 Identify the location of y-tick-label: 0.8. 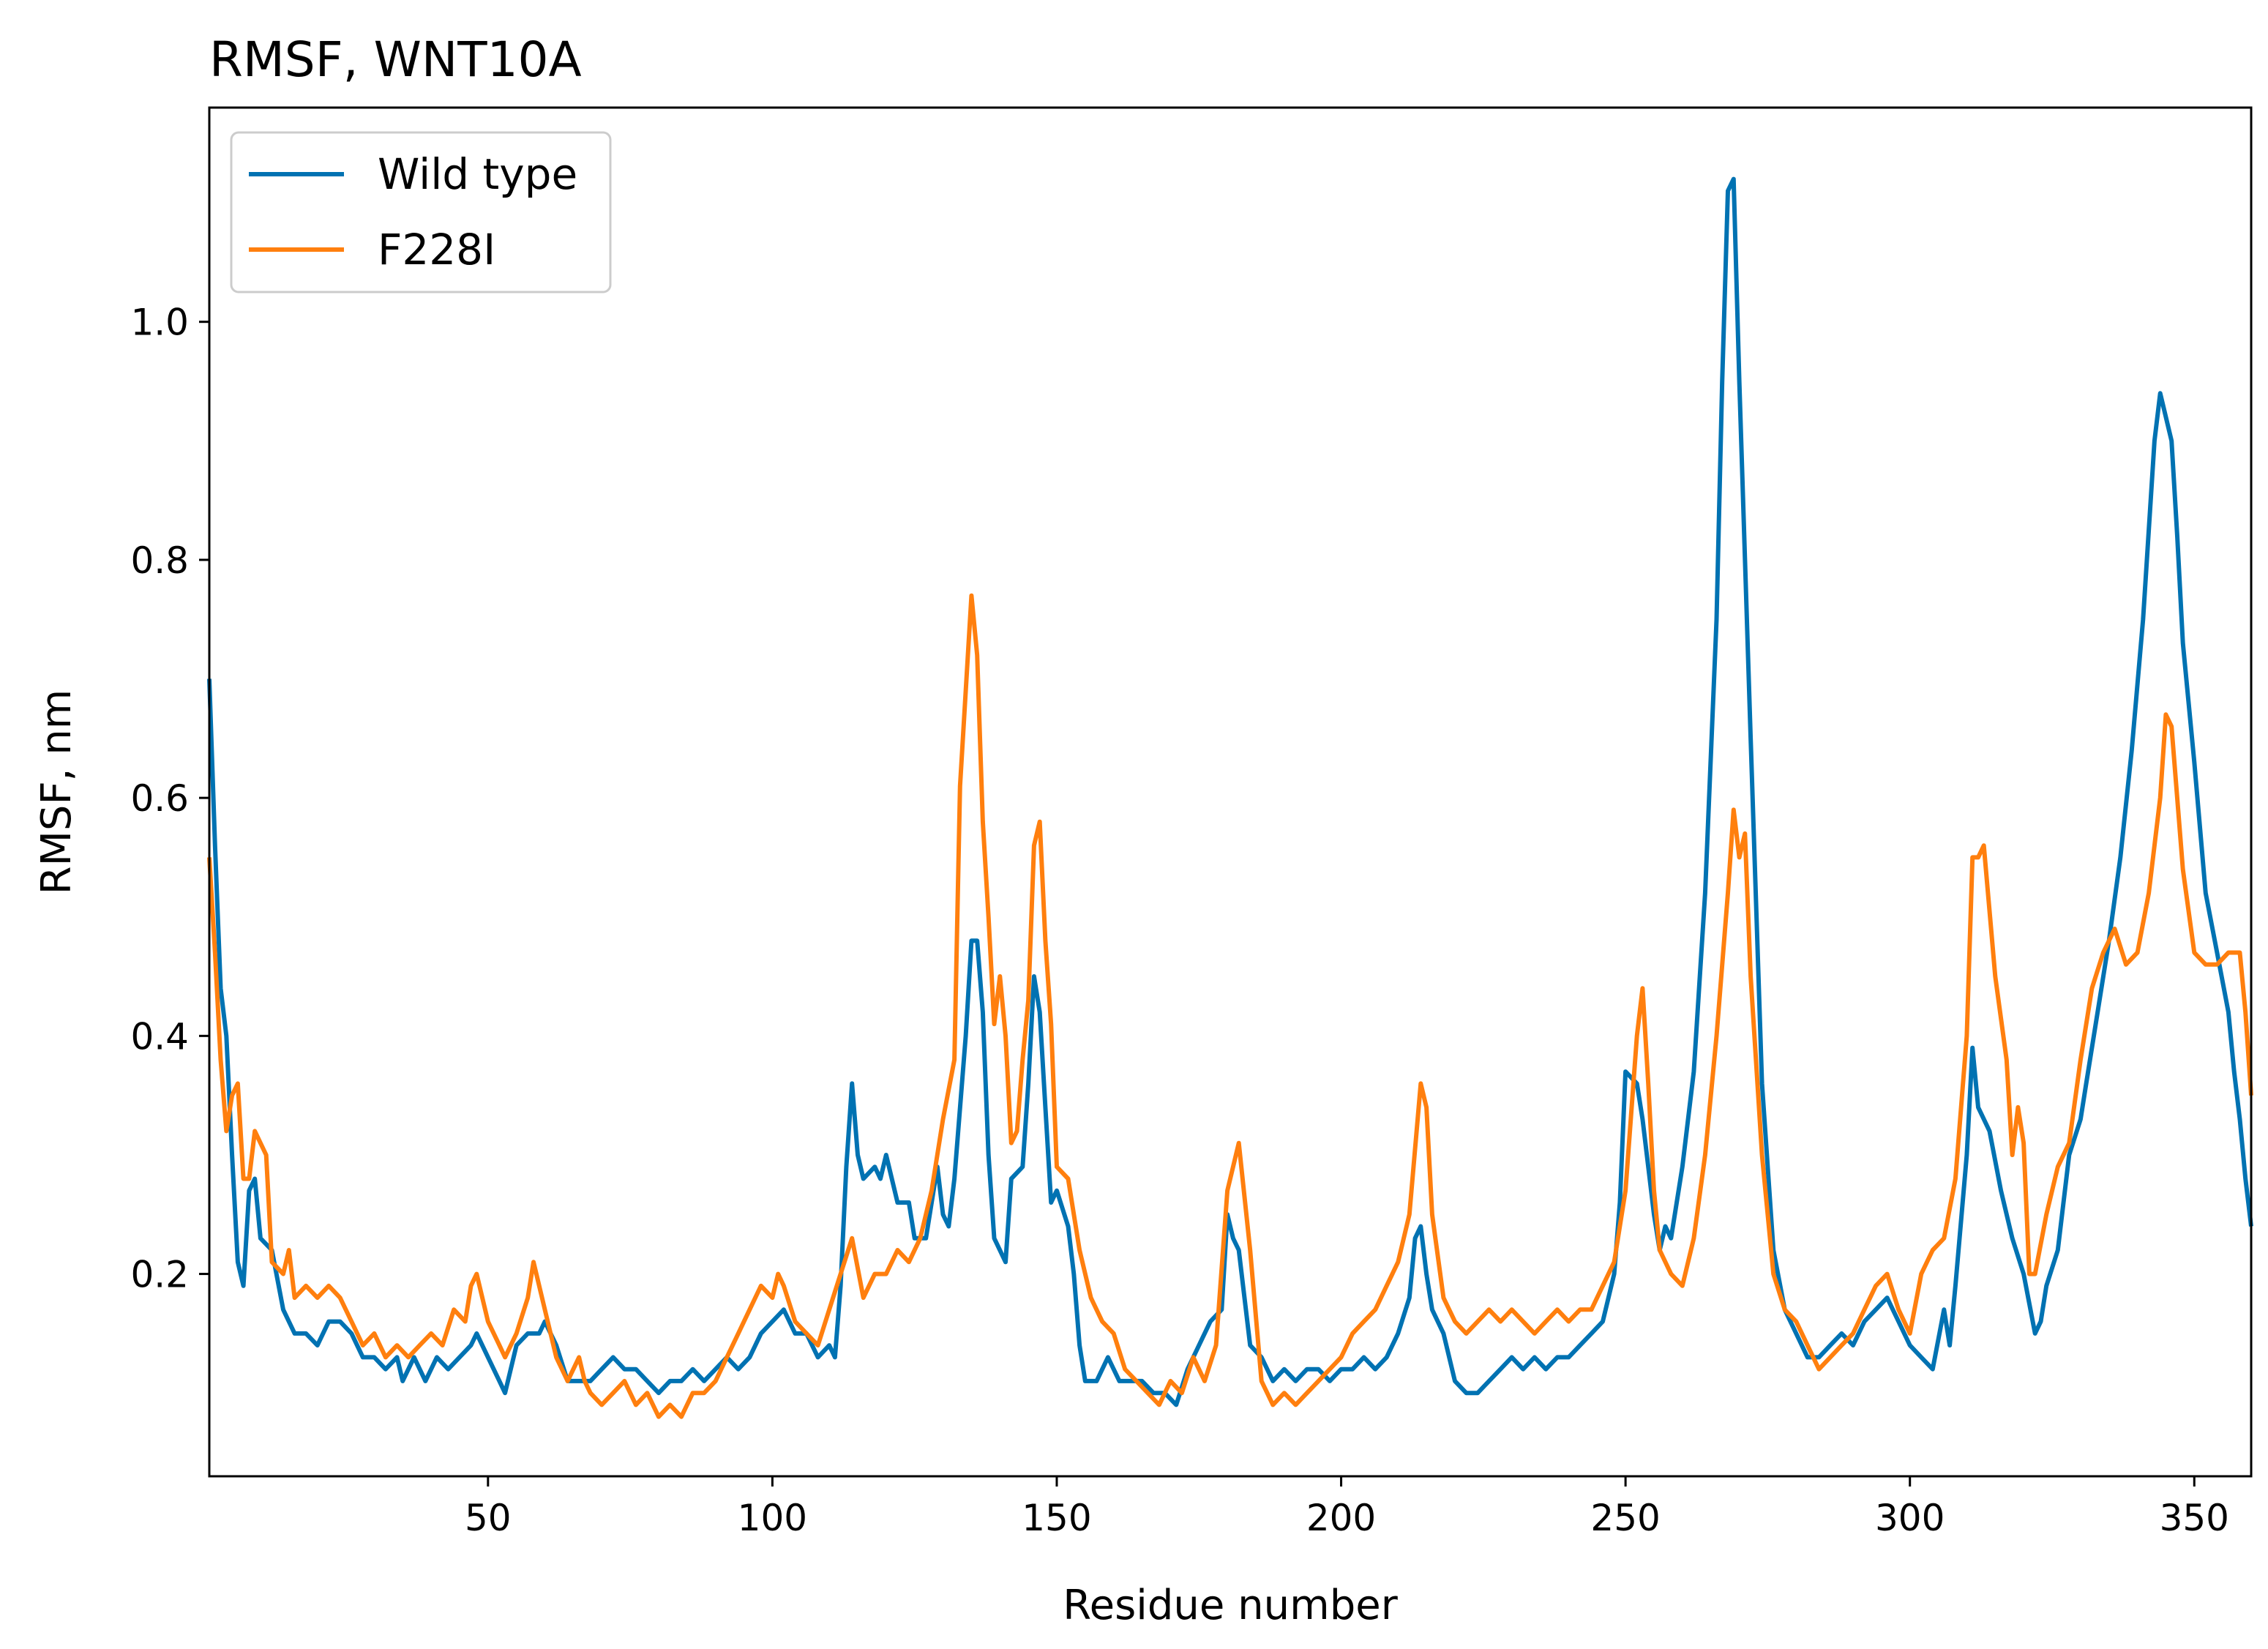
(159, 560).